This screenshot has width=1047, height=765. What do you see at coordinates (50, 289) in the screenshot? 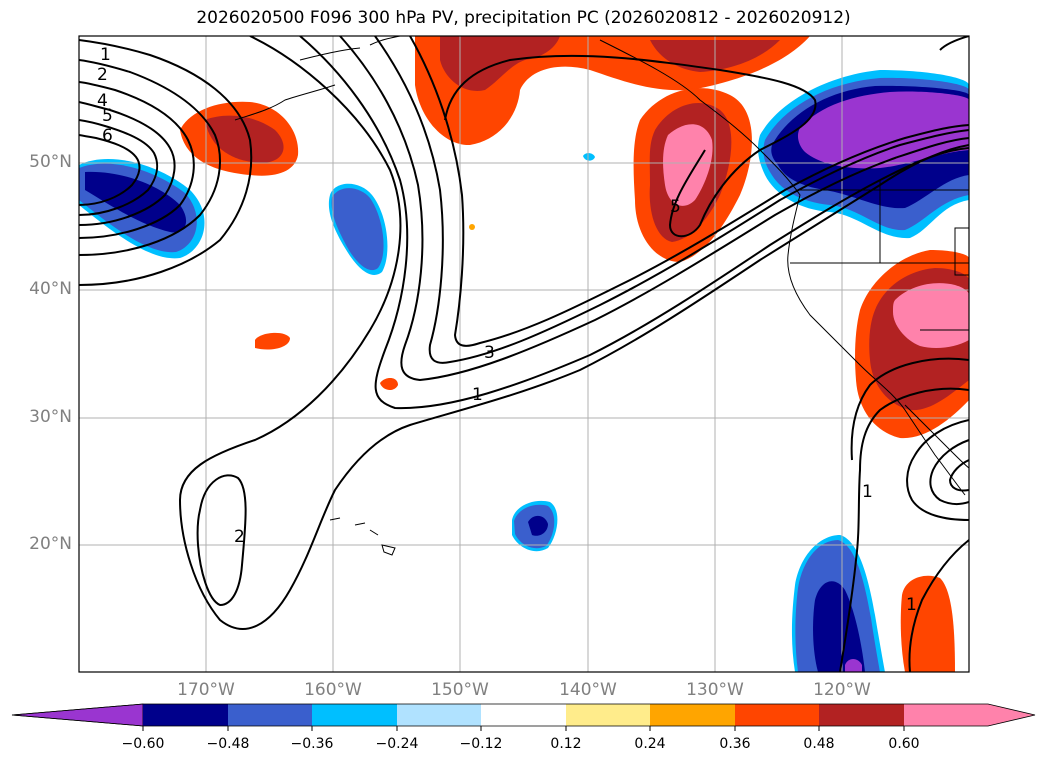
I see `lat-label: 40°N` at bounding box center [50, 289].